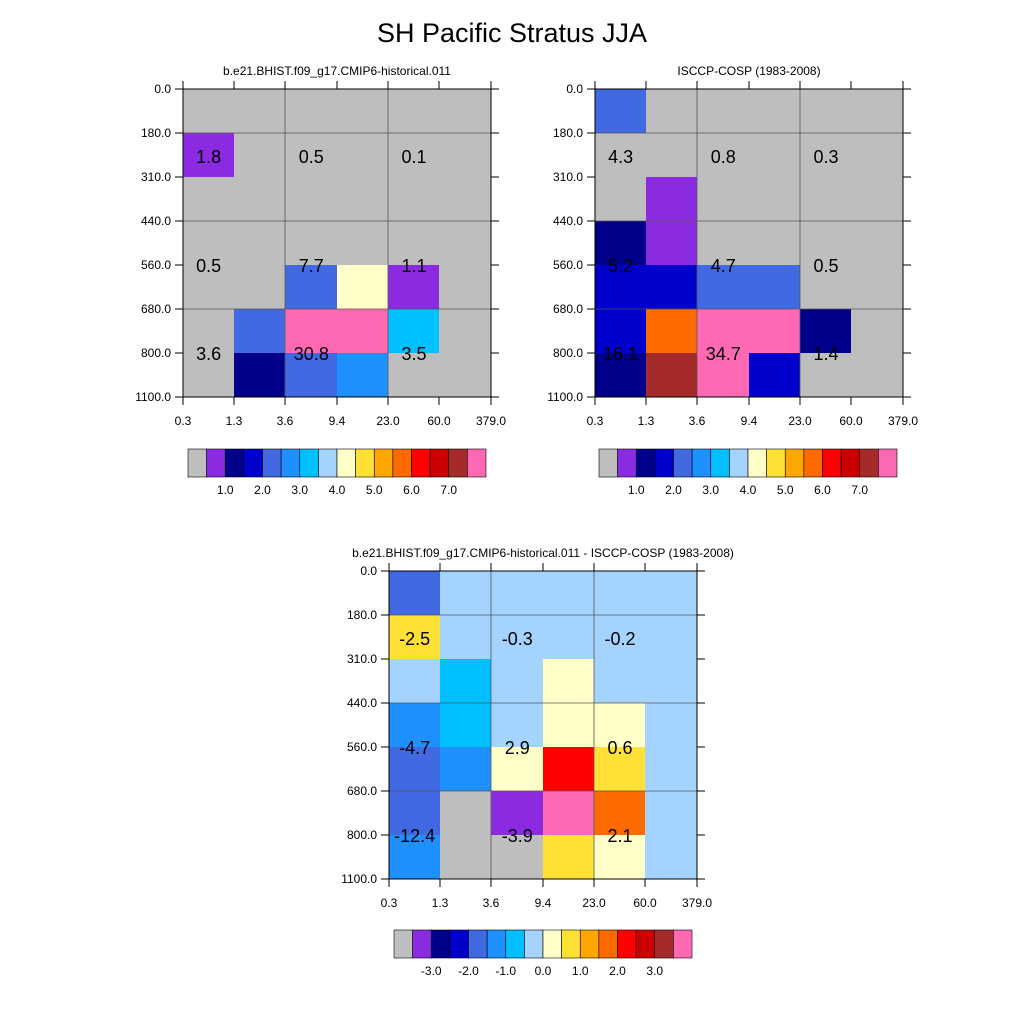 The width and height of the screenshot is (1024, 1024). I want to click on y-tick-label: 180.0, so click(568, 133).